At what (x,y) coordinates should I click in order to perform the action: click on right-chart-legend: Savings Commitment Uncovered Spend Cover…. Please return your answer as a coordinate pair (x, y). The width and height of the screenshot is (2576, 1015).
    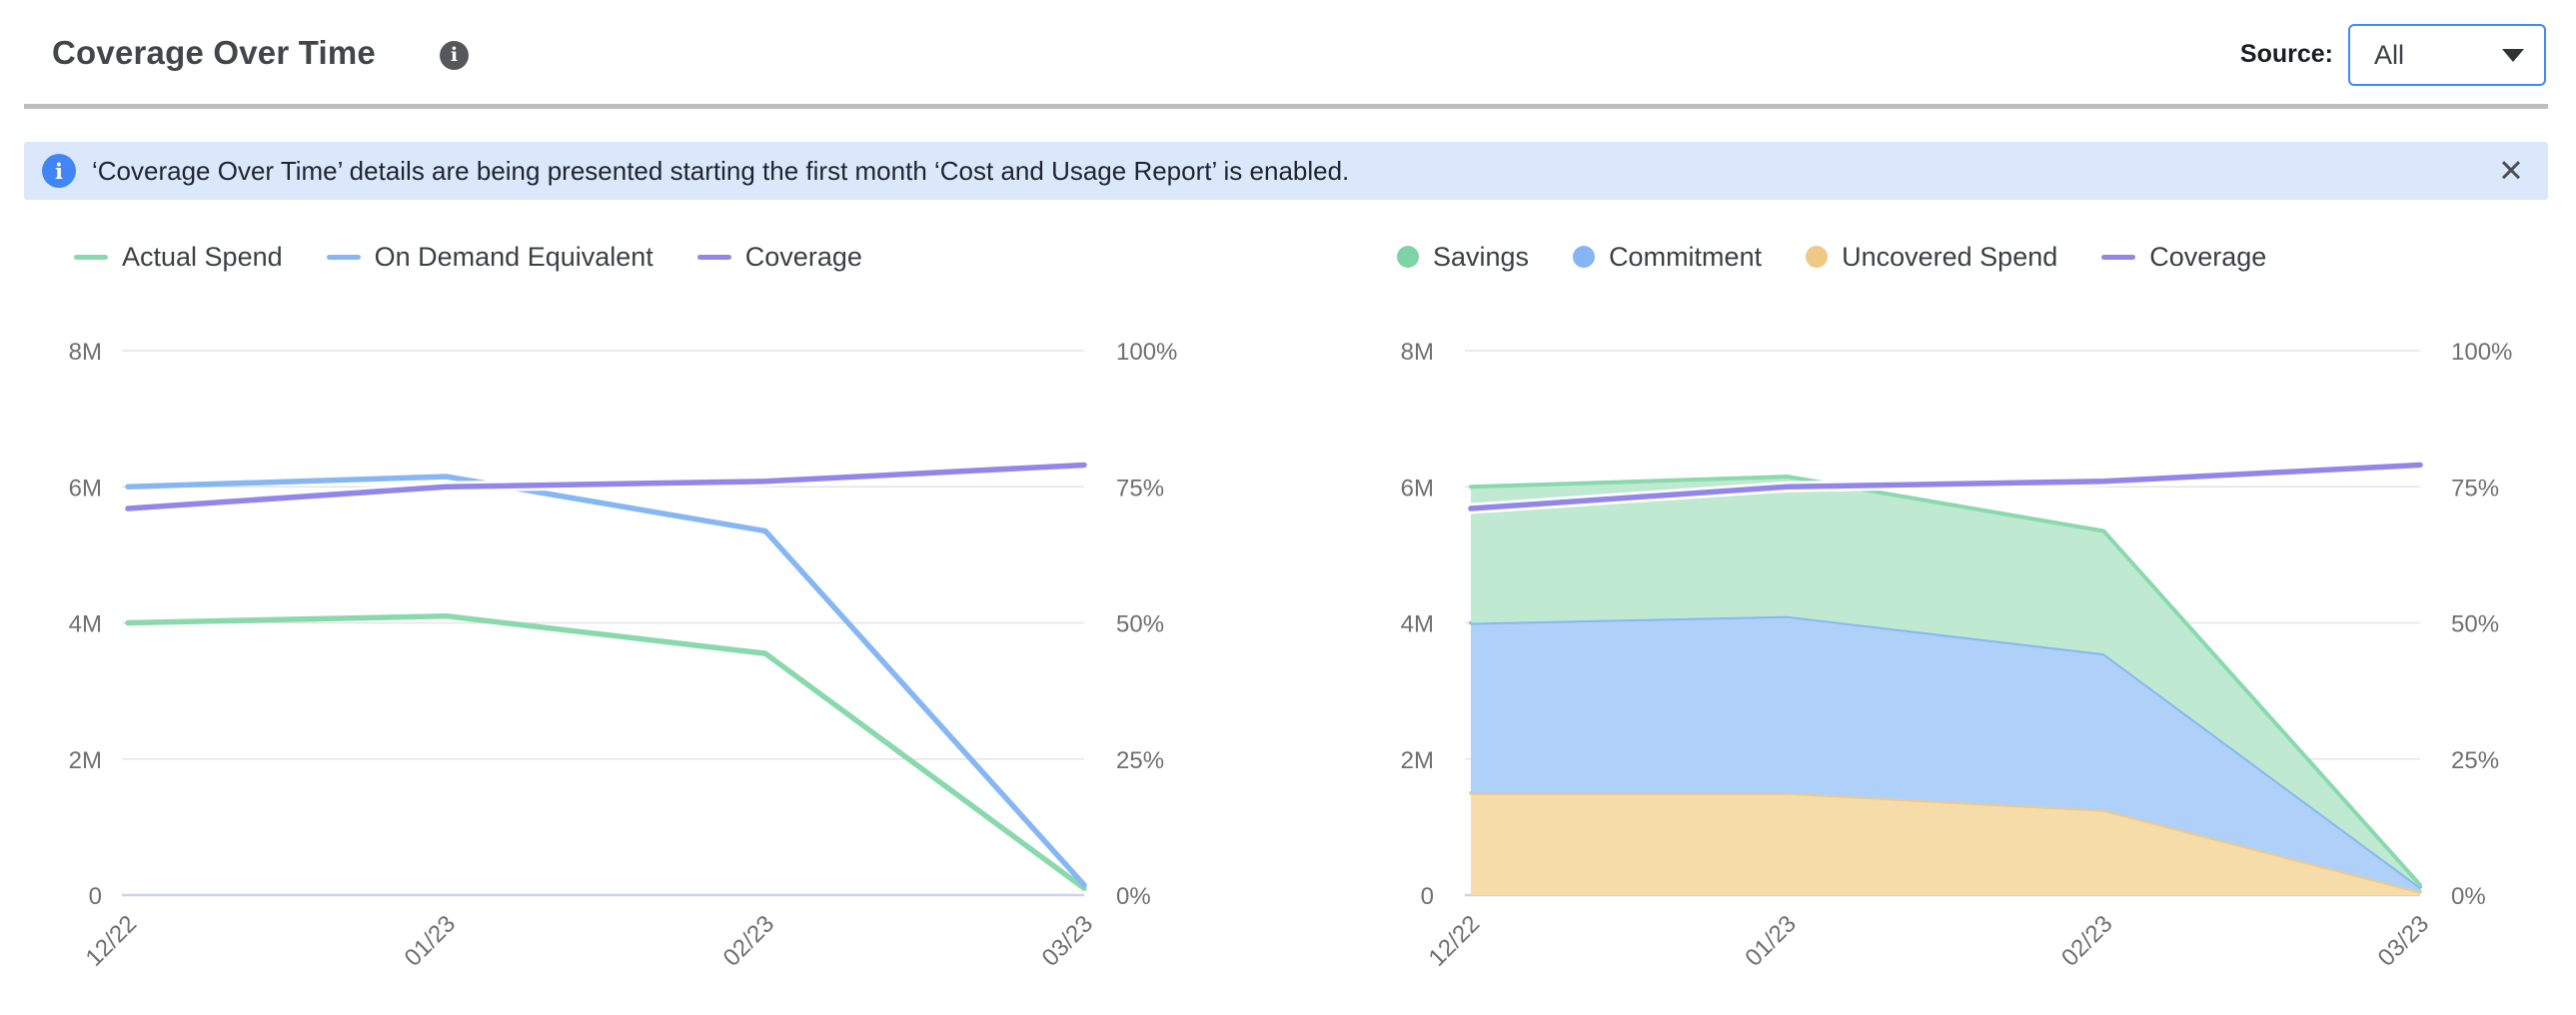
    Looking at the image, I should click on (1831, 257).